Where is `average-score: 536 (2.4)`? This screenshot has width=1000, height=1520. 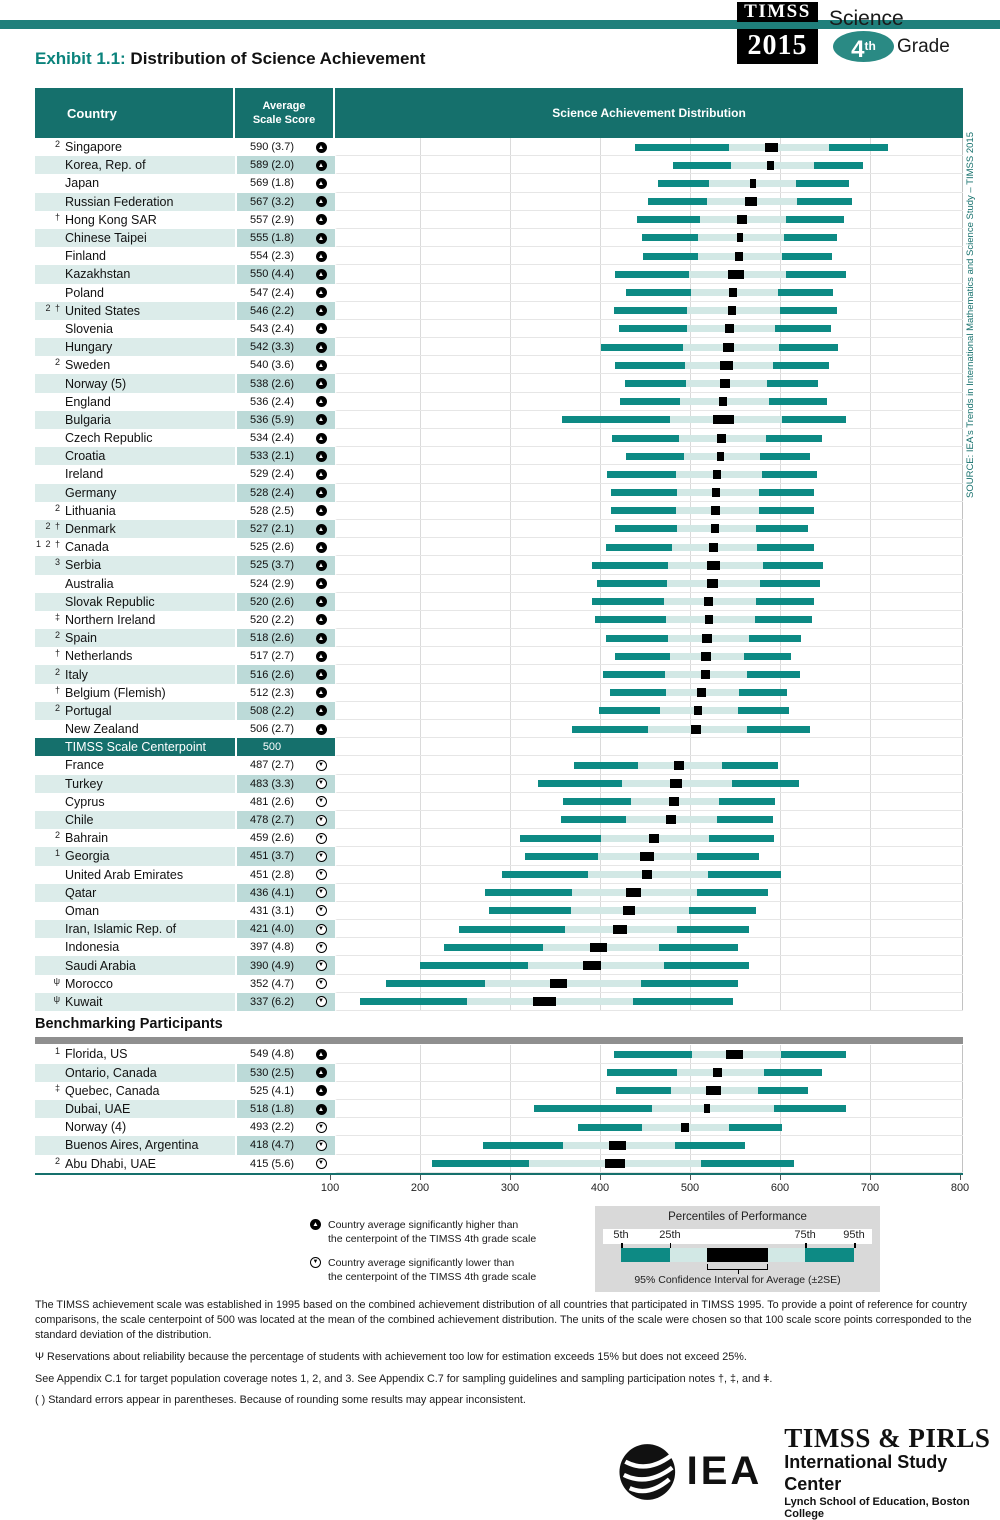 average-score: 536 (2.4) is located at coordinates (272, 401).